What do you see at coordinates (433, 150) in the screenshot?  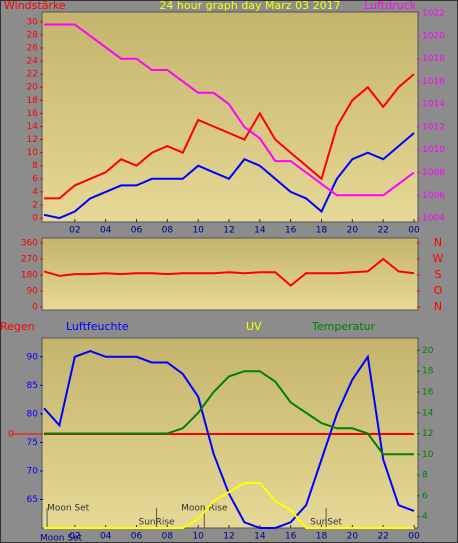 I see `y2-tick-label: 1010` at bounding box center [433, 150].